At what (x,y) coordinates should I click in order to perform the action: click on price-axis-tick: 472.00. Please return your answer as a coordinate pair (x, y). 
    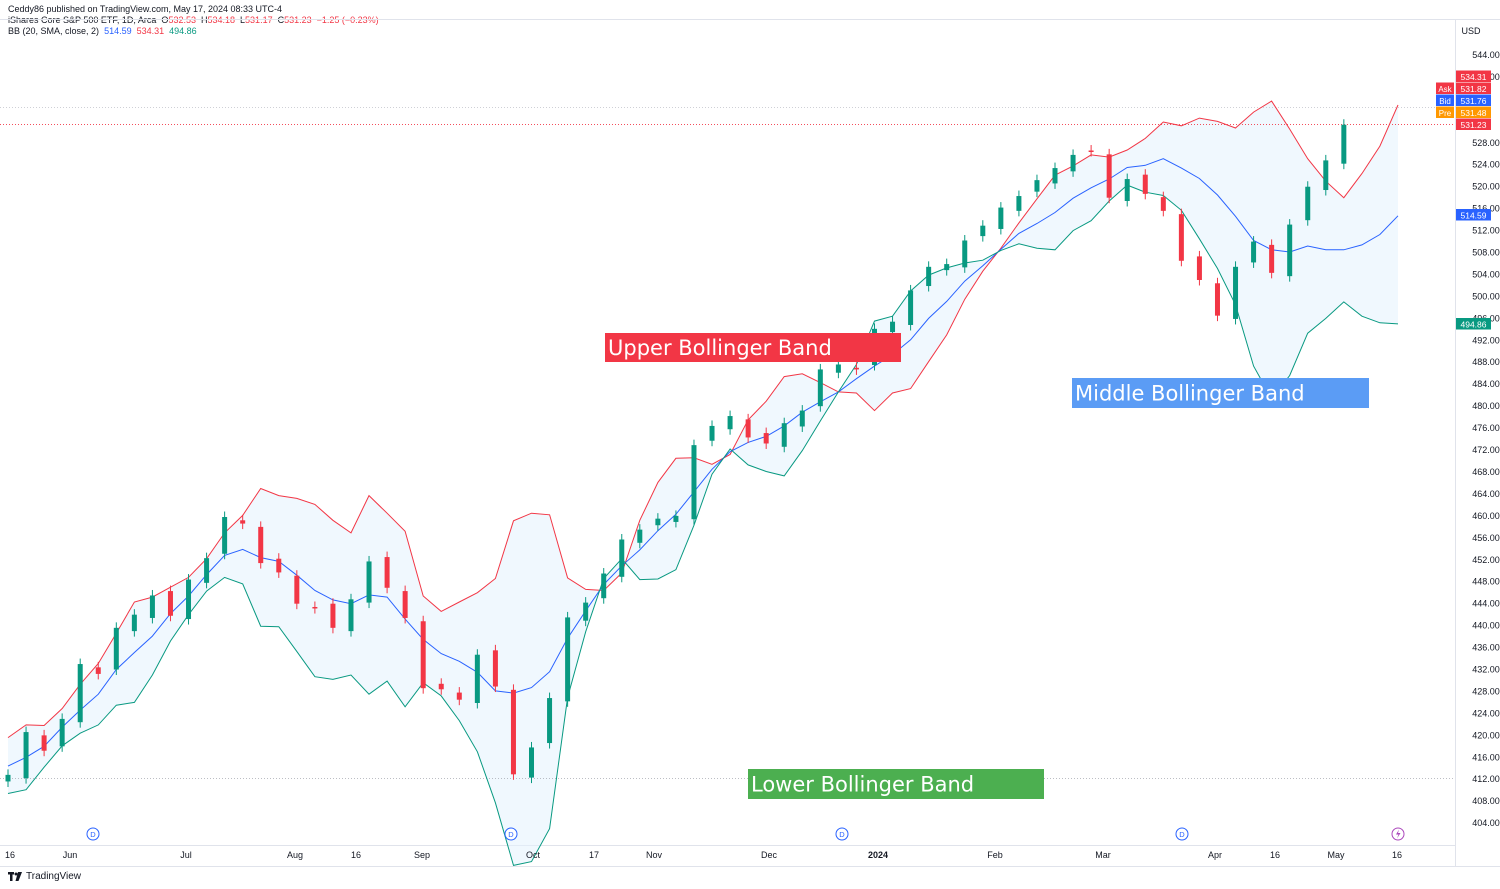
    Looking at the image, I should click on (1486, 450).